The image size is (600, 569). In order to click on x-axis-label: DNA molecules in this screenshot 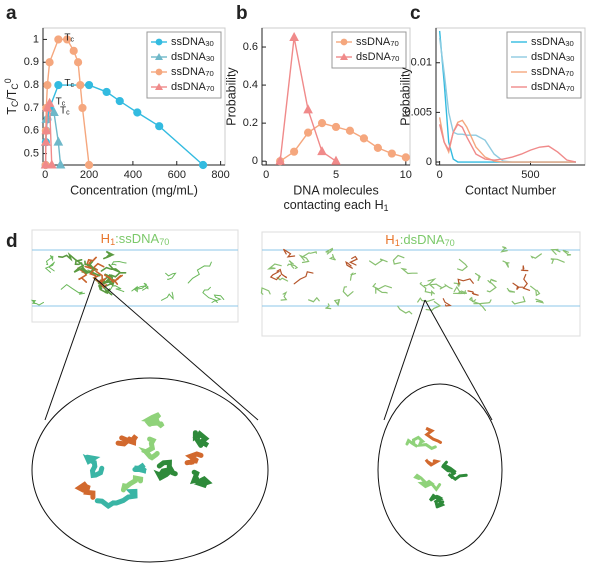, I will do `click(335, 190)`.